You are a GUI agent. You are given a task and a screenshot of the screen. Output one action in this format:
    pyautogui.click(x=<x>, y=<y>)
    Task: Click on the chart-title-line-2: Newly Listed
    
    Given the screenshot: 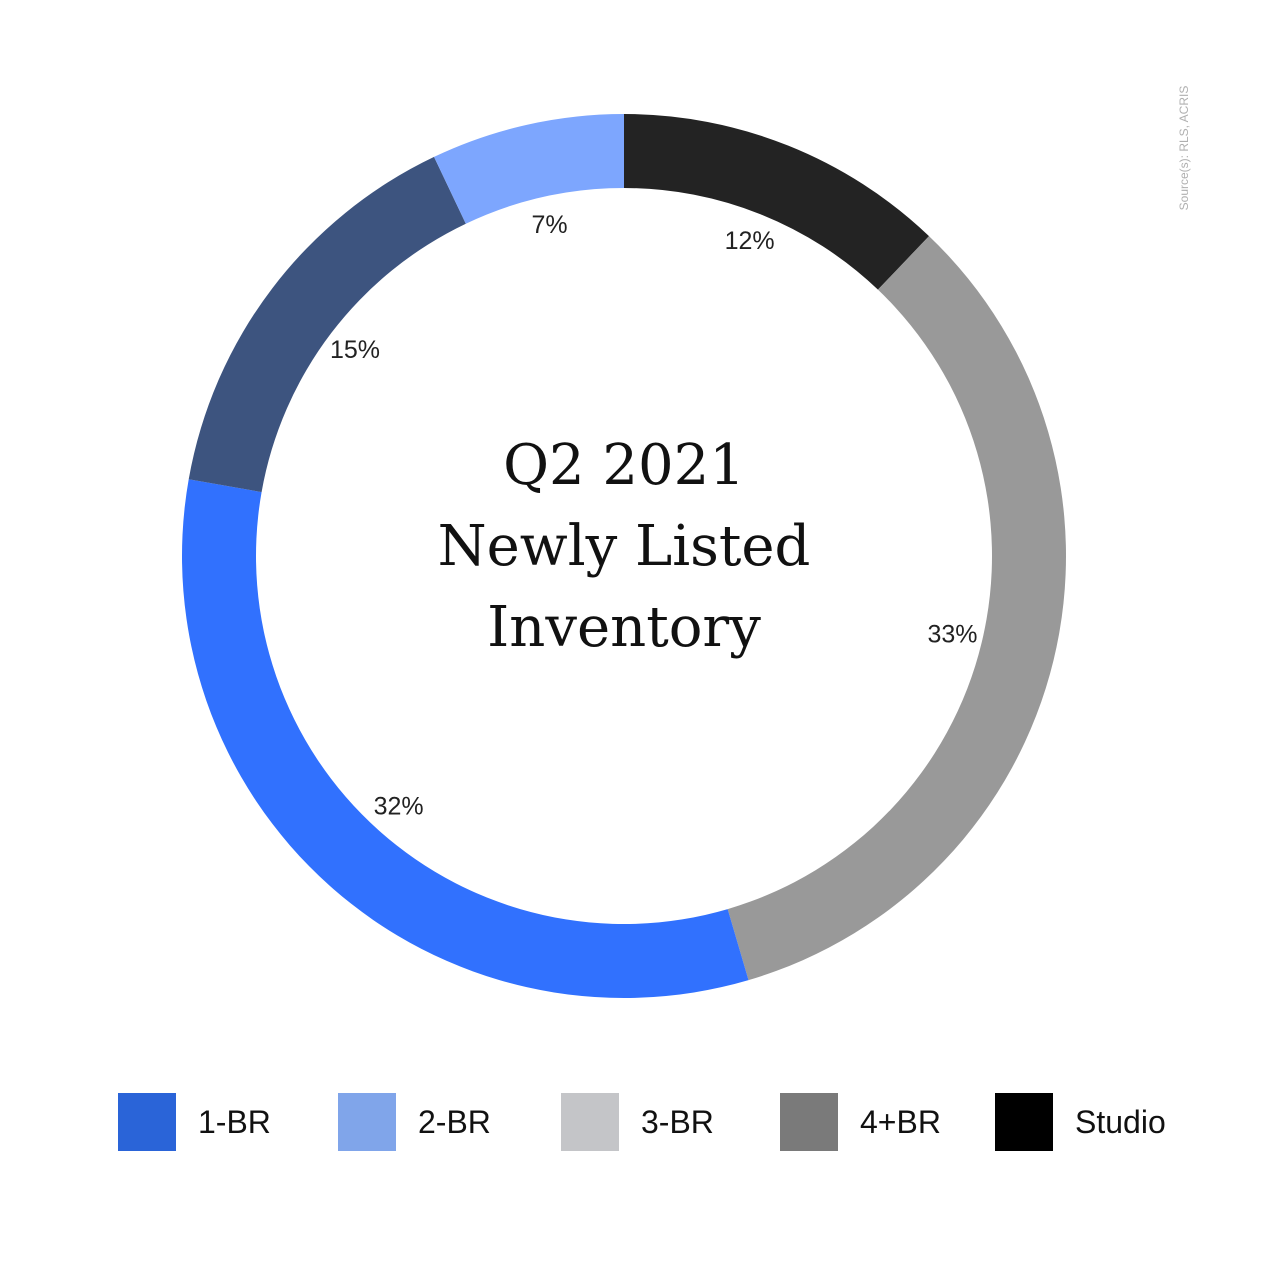 What is the action you would take?
    pyautogui.click(x=624, y=546)
    